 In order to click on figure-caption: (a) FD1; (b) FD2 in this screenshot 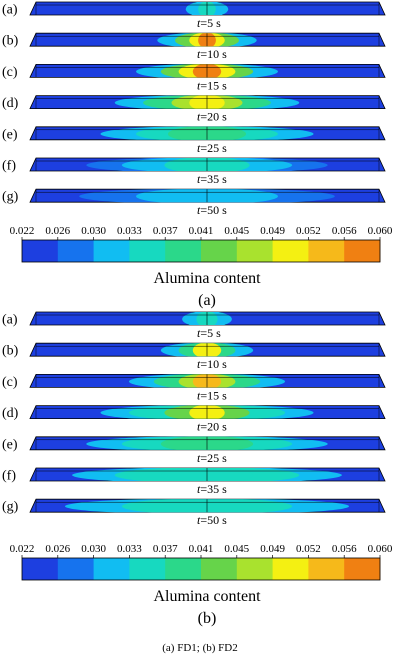, I will do `click(199, 648)`.